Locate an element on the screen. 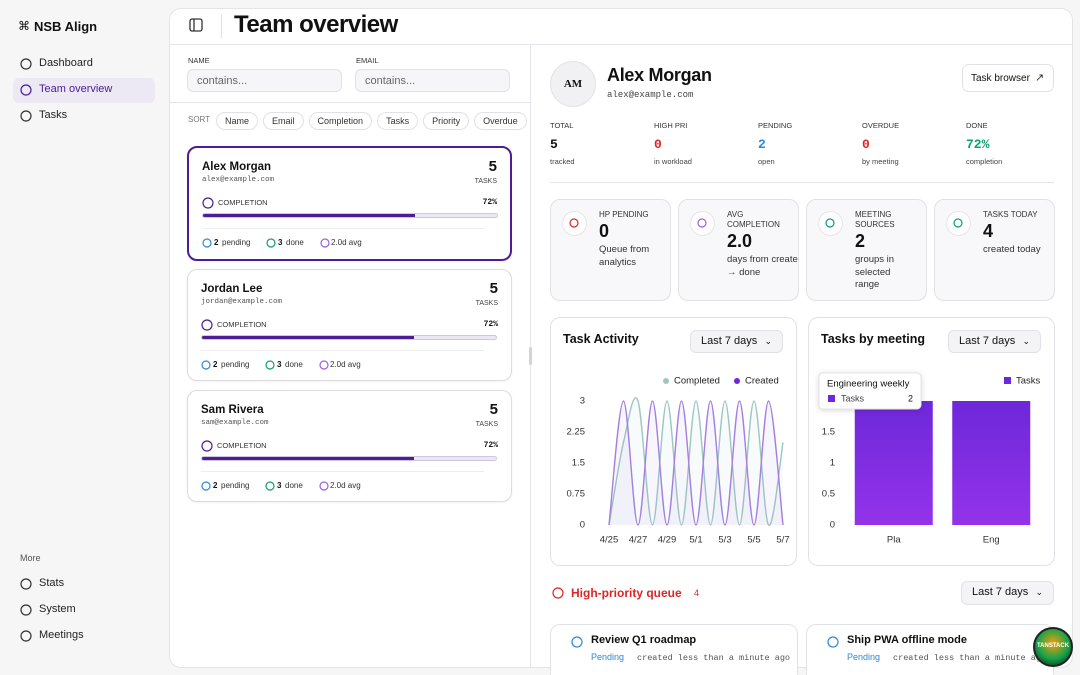 The image size is (1080, 675). kpi-card: AVG COMPLETION 2.0 days from create → done is located at coordinates (738, 250).